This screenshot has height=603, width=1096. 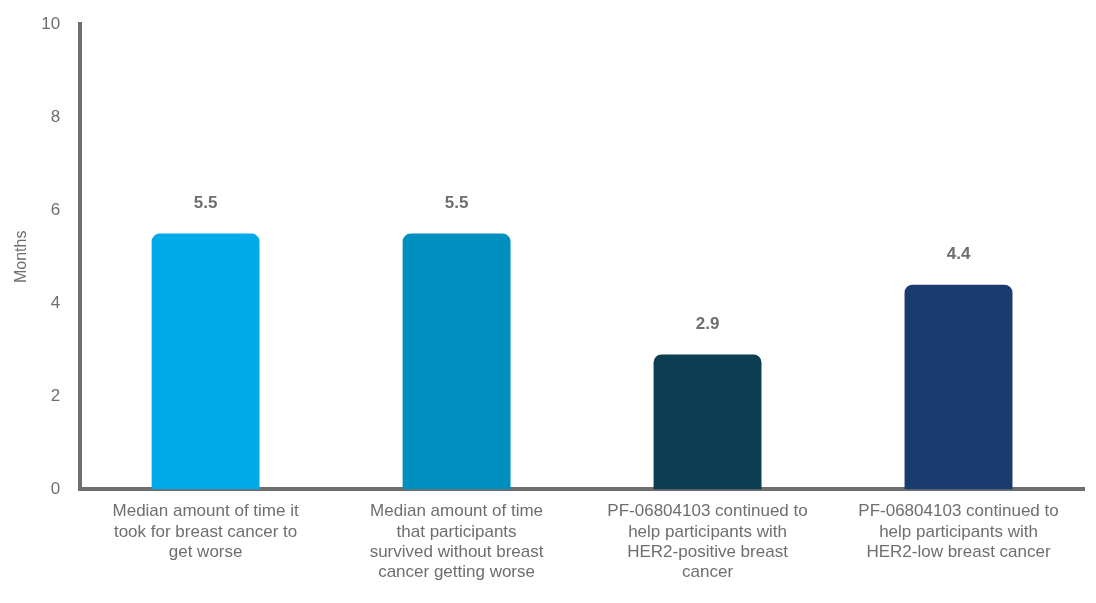 I want to click on x-tick-label: Median amount of time that participants survived without breast cancer getting worse, so click(x=456, y=541).